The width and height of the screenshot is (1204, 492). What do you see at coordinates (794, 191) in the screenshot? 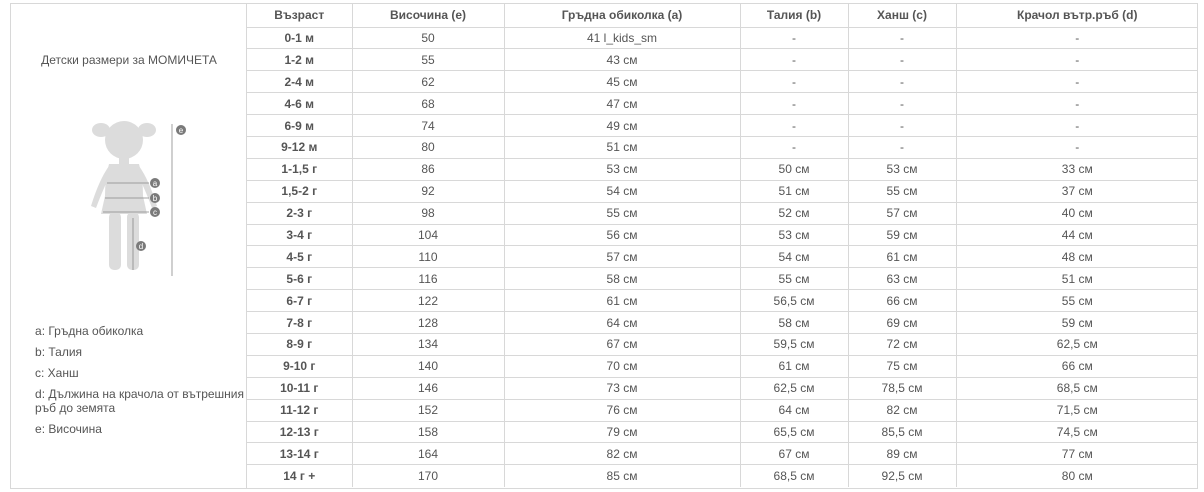
I see `cell-waist: 51 см` at bounding box center [794, 191].